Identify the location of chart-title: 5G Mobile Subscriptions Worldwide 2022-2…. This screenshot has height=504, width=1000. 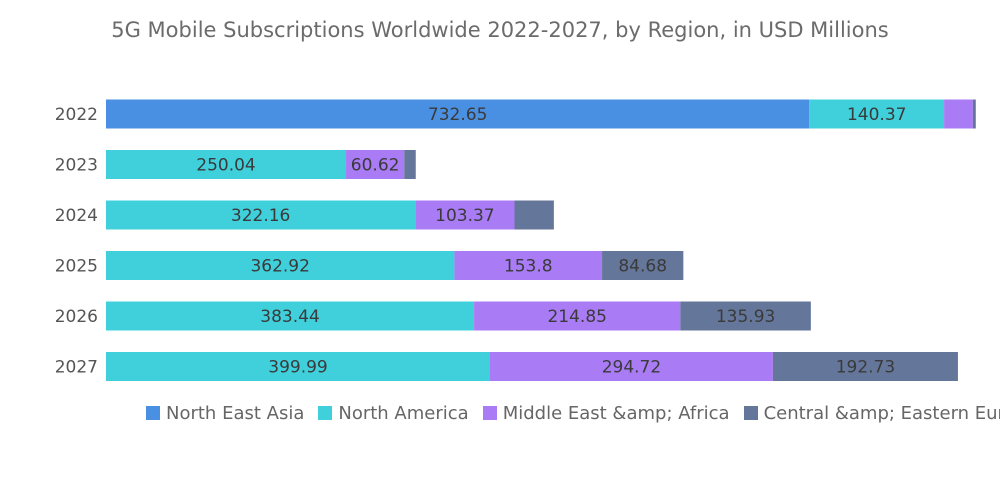
(500, 30).